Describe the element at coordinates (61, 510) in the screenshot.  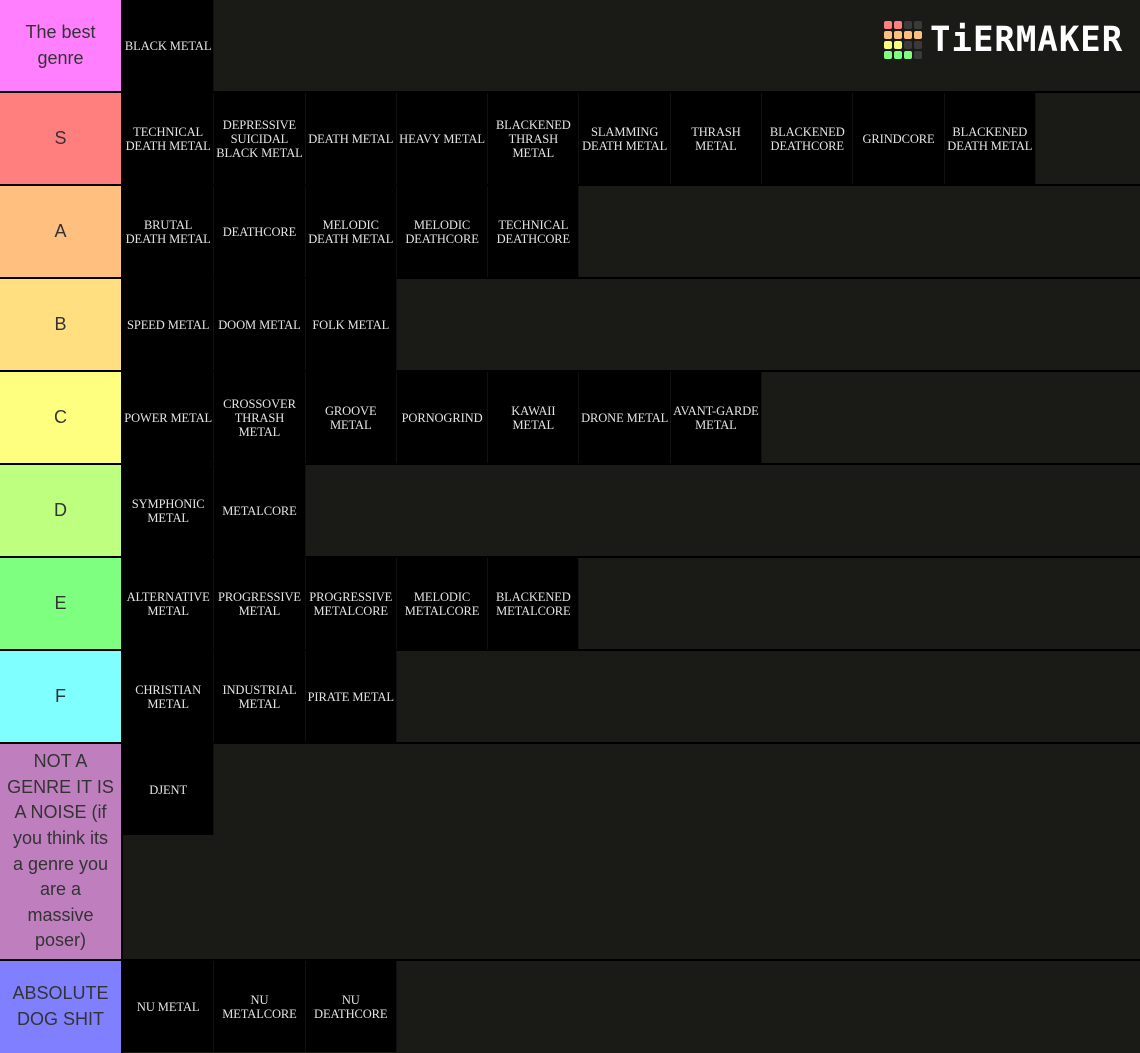
I see `tier-label: D` at that location.